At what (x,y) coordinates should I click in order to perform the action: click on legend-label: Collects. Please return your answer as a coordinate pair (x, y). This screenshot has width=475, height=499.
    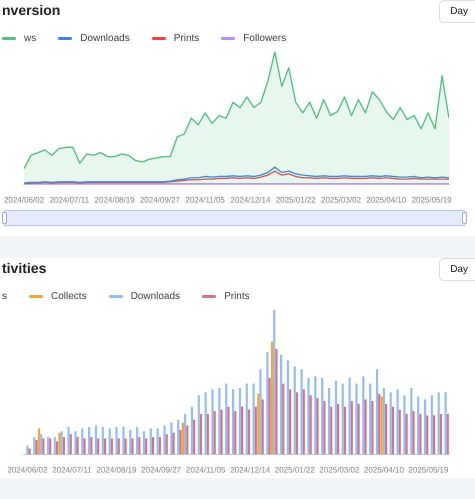
    Looking at the image, I should click on (69, 296).